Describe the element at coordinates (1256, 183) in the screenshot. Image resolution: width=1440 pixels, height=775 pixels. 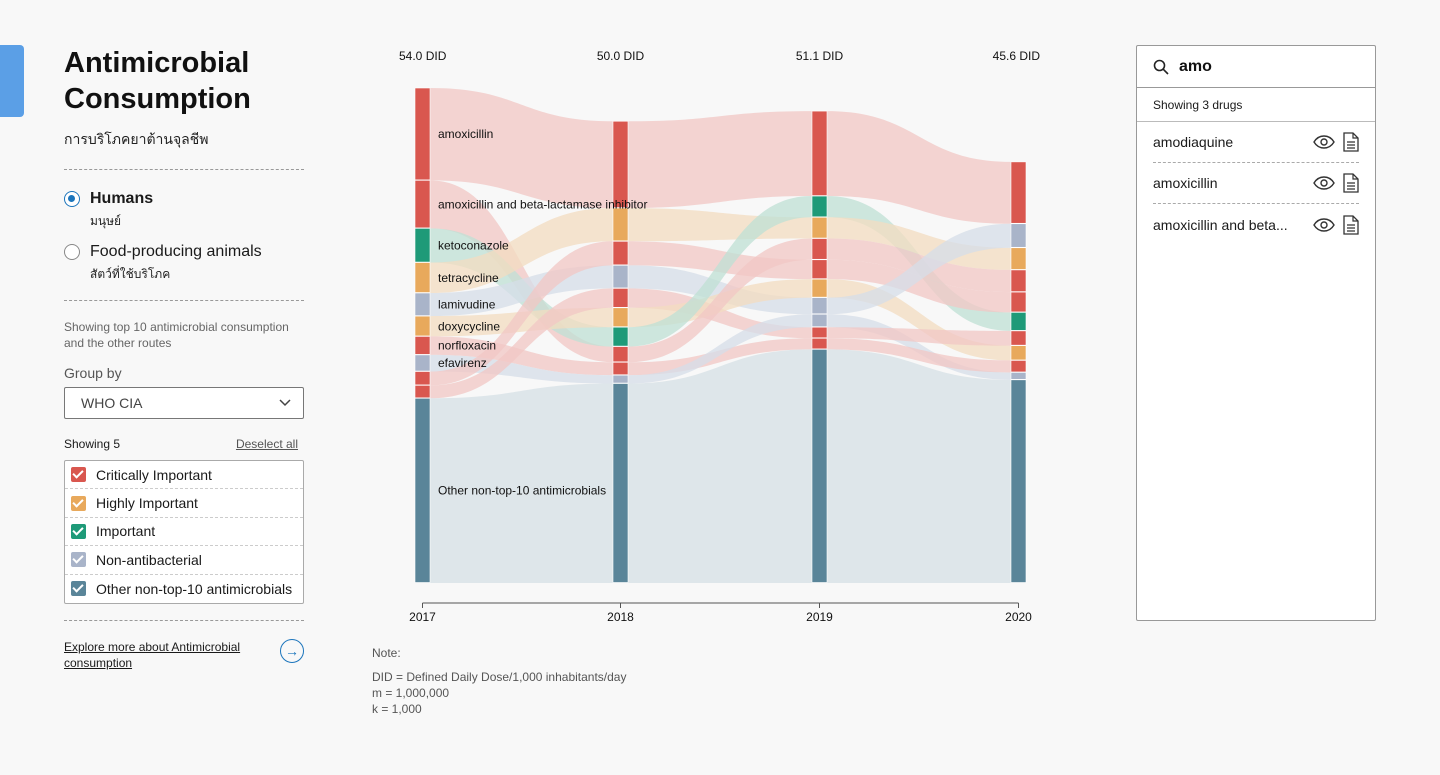
I see `list-item: amoxicillin` at that location.